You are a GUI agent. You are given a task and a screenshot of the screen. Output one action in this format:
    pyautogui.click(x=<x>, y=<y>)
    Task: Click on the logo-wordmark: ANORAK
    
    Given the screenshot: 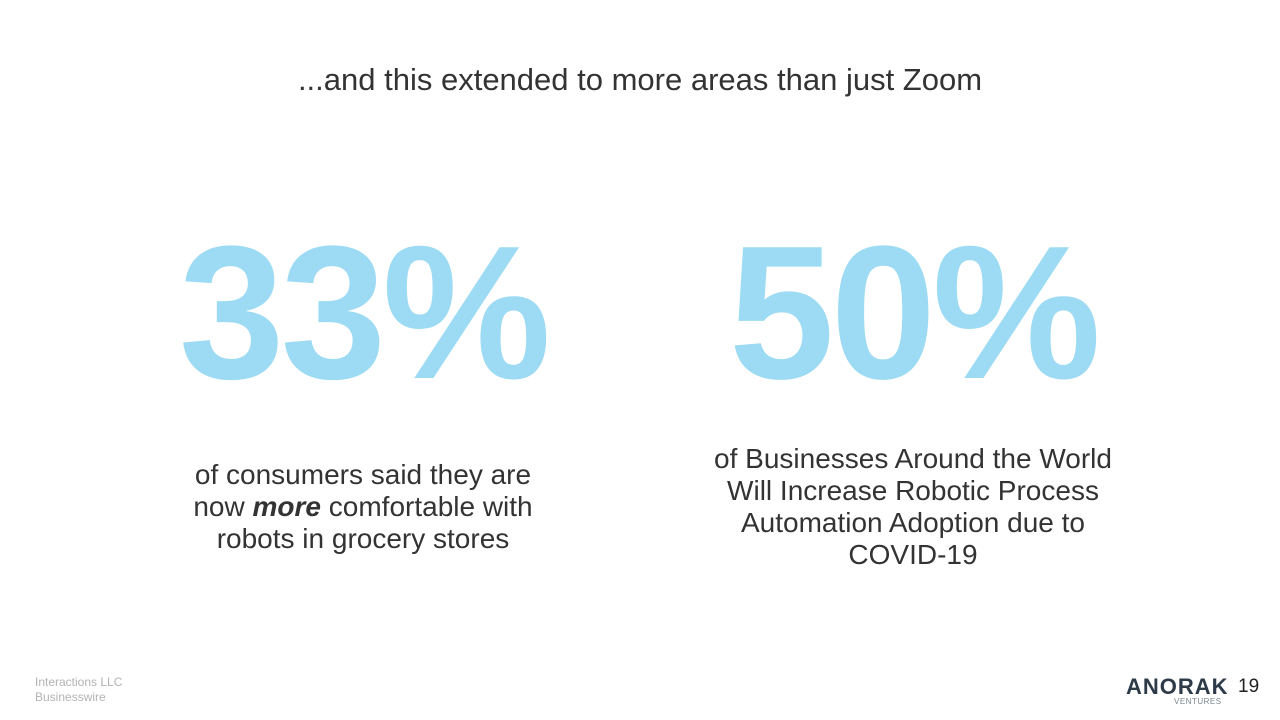 What is the action you would take?
    pyautogui.click(x=1177, y=686)
    